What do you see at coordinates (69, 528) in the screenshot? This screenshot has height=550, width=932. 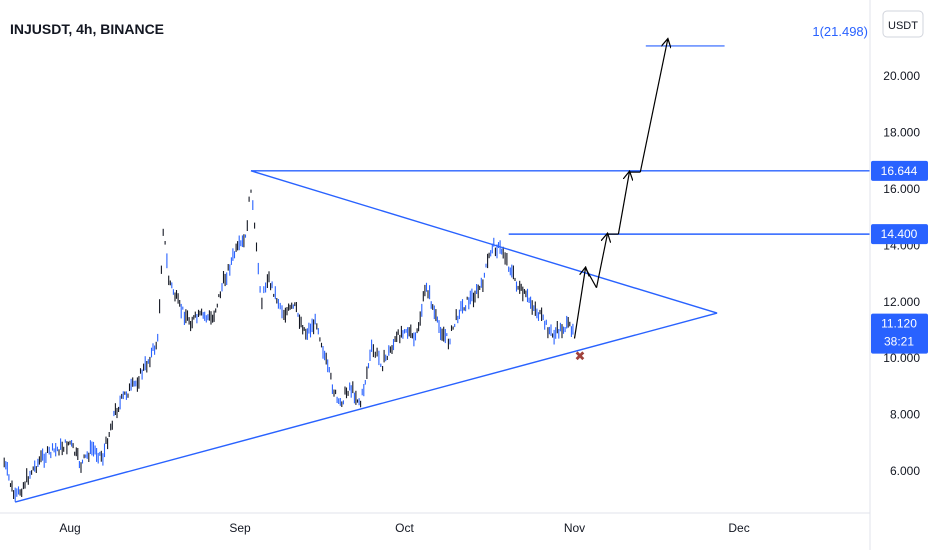 I see `x-tick-label: Aug` at bounding box center [69, 528].